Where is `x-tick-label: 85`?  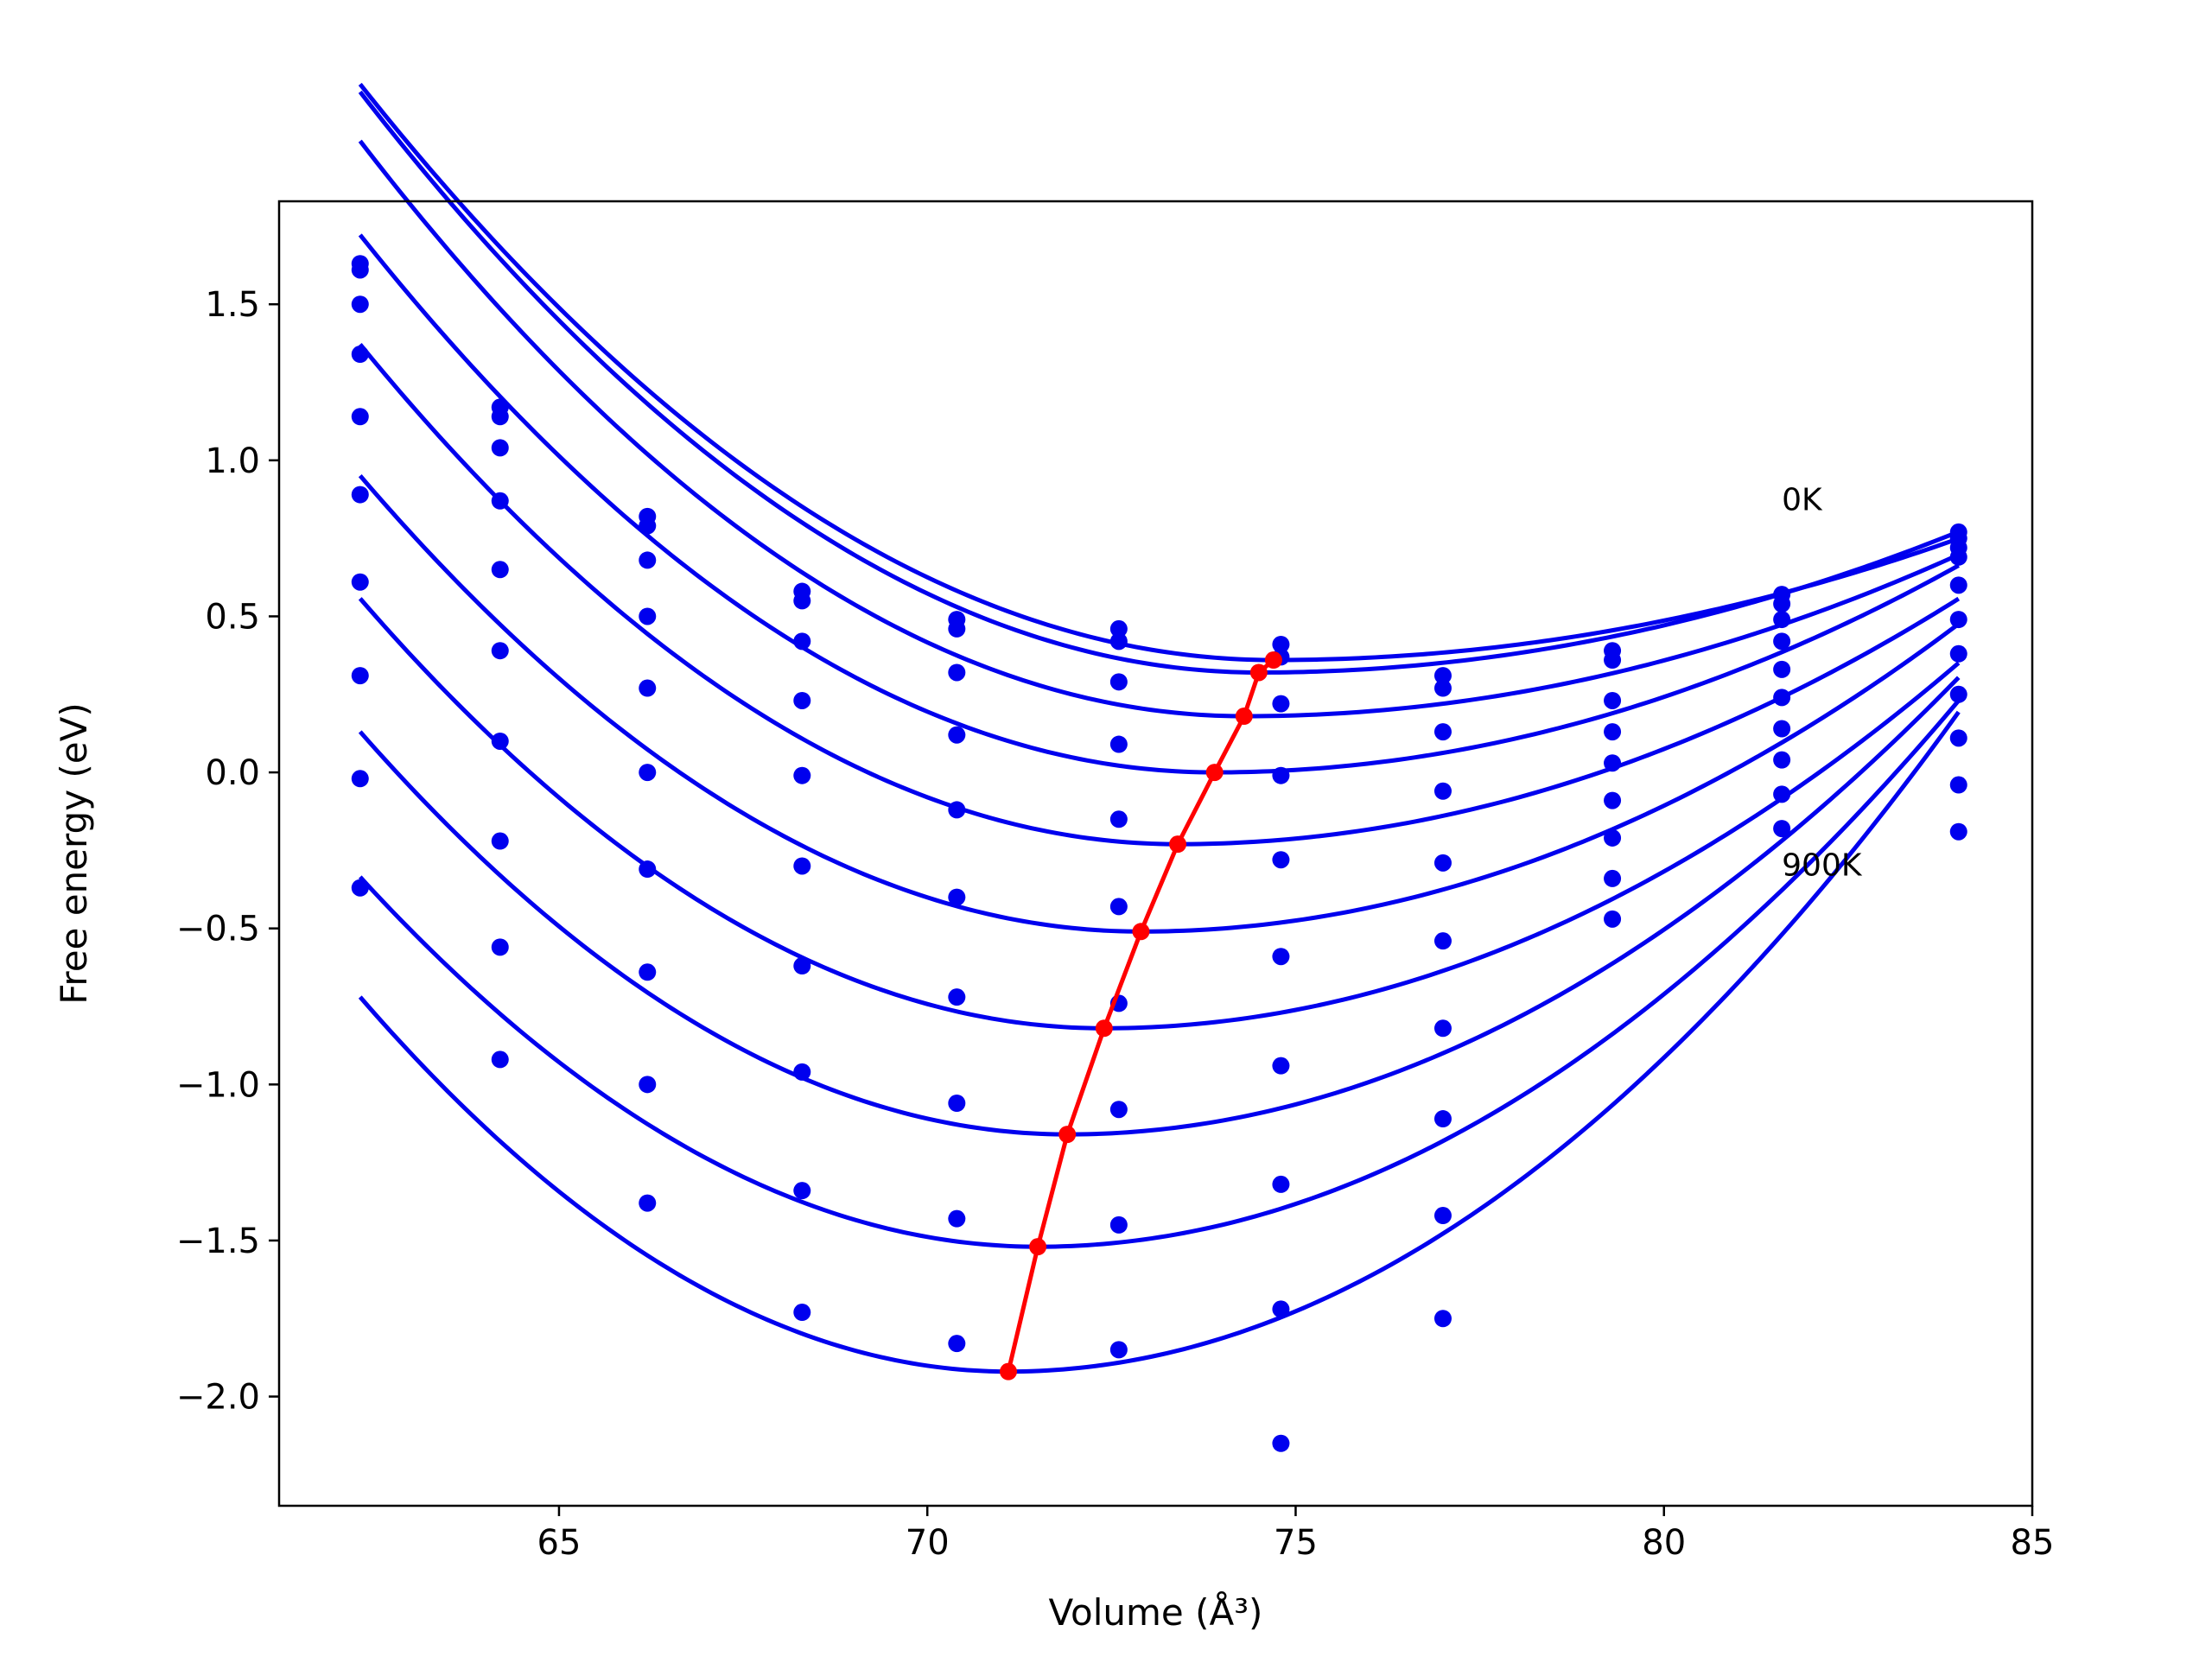
x-tick-label: 85 is located at coordinates (2033, 1543).